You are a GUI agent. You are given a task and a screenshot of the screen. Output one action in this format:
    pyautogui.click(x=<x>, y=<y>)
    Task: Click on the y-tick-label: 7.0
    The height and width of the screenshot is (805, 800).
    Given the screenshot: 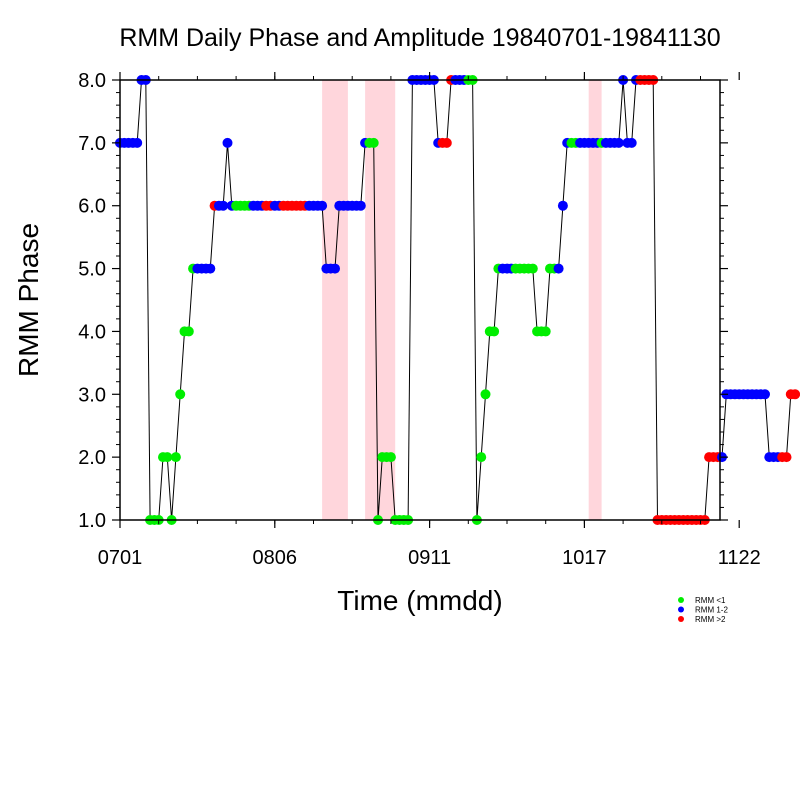 What is the action you would take?
    pyautogui.click(x=92, y=144)
    